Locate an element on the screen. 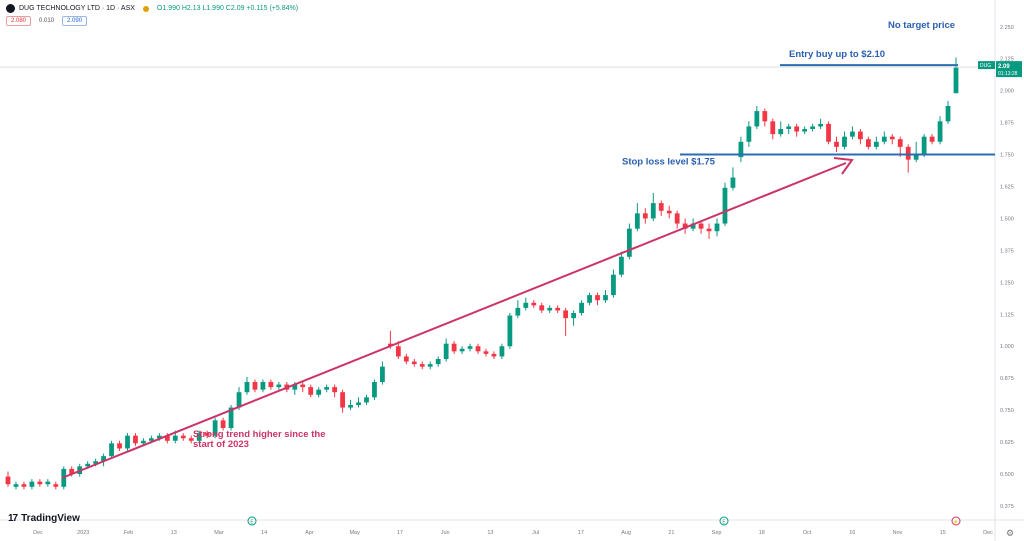 The image size is (1024, 541). trend-label-line1: Strong trend higher since the is located at coordinates (259, 434).